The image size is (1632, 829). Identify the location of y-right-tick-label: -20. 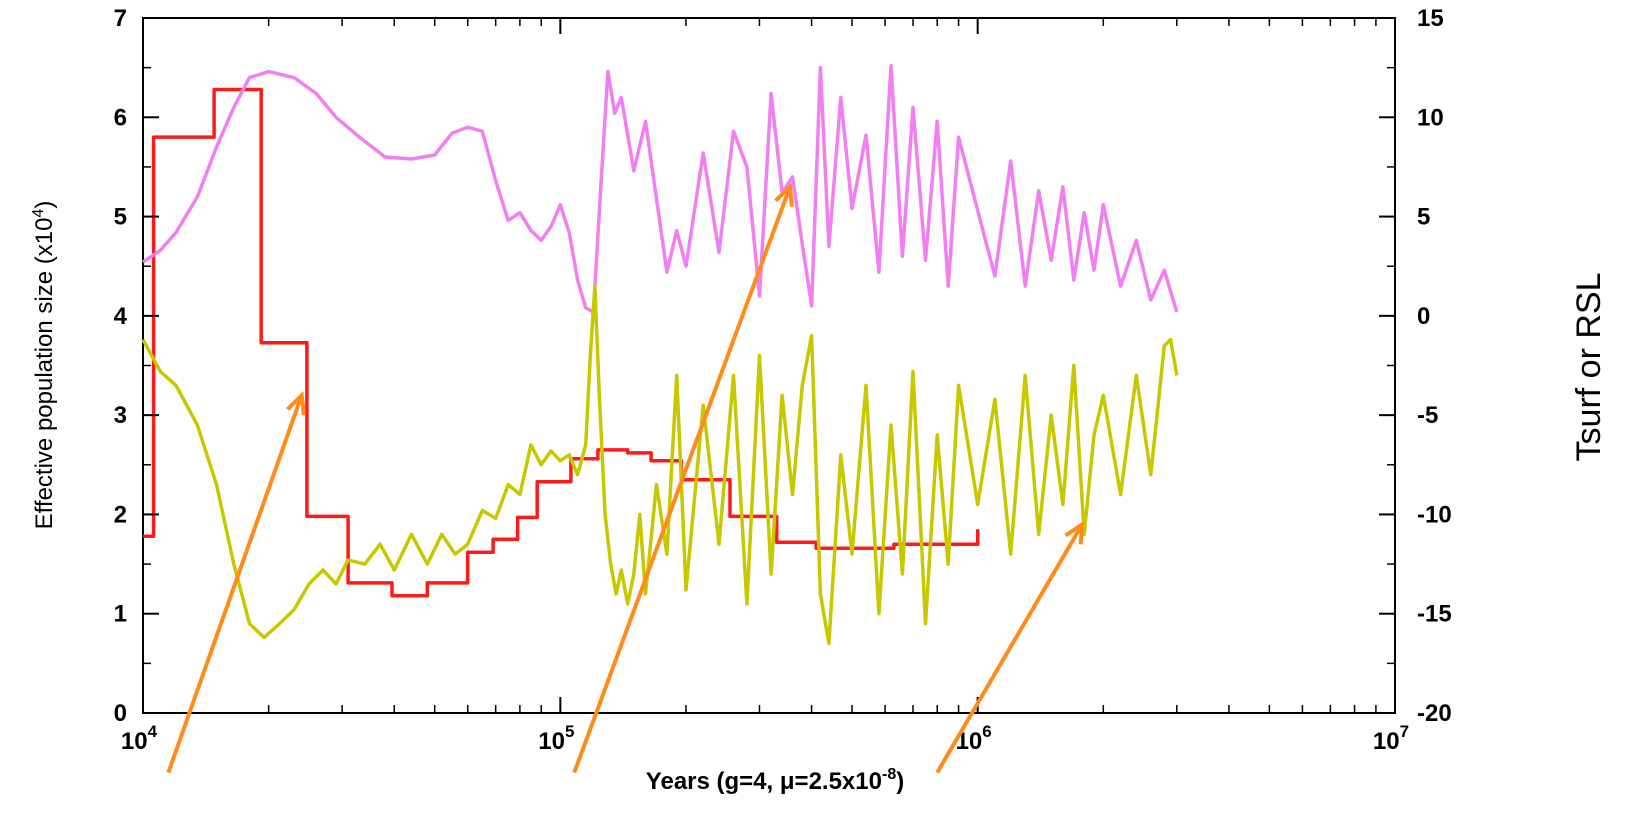
(1434, 713).